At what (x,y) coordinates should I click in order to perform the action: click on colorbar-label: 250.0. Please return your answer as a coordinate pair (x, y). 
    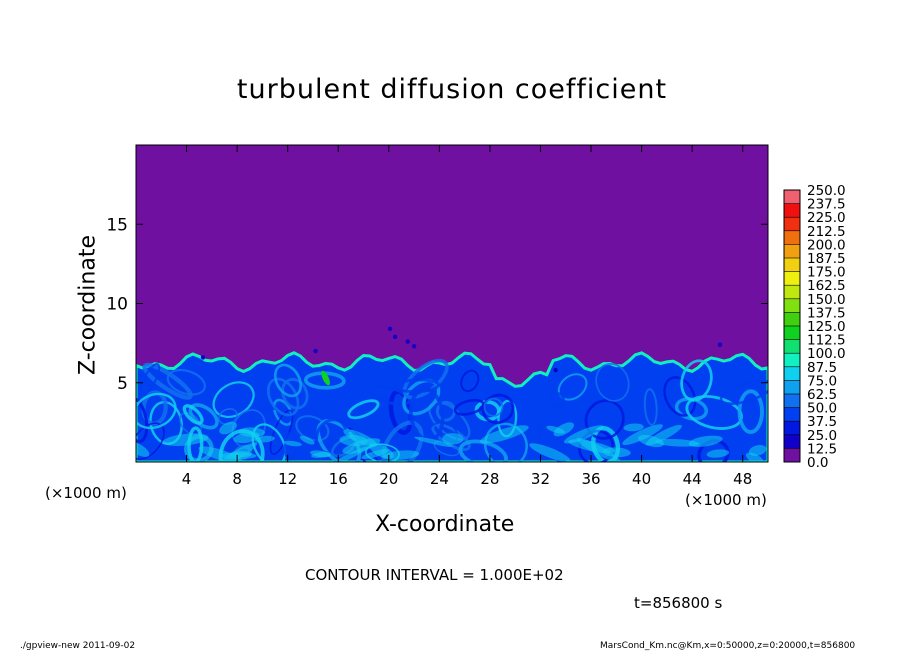
    Looking at the image, I should click on (826, 191).